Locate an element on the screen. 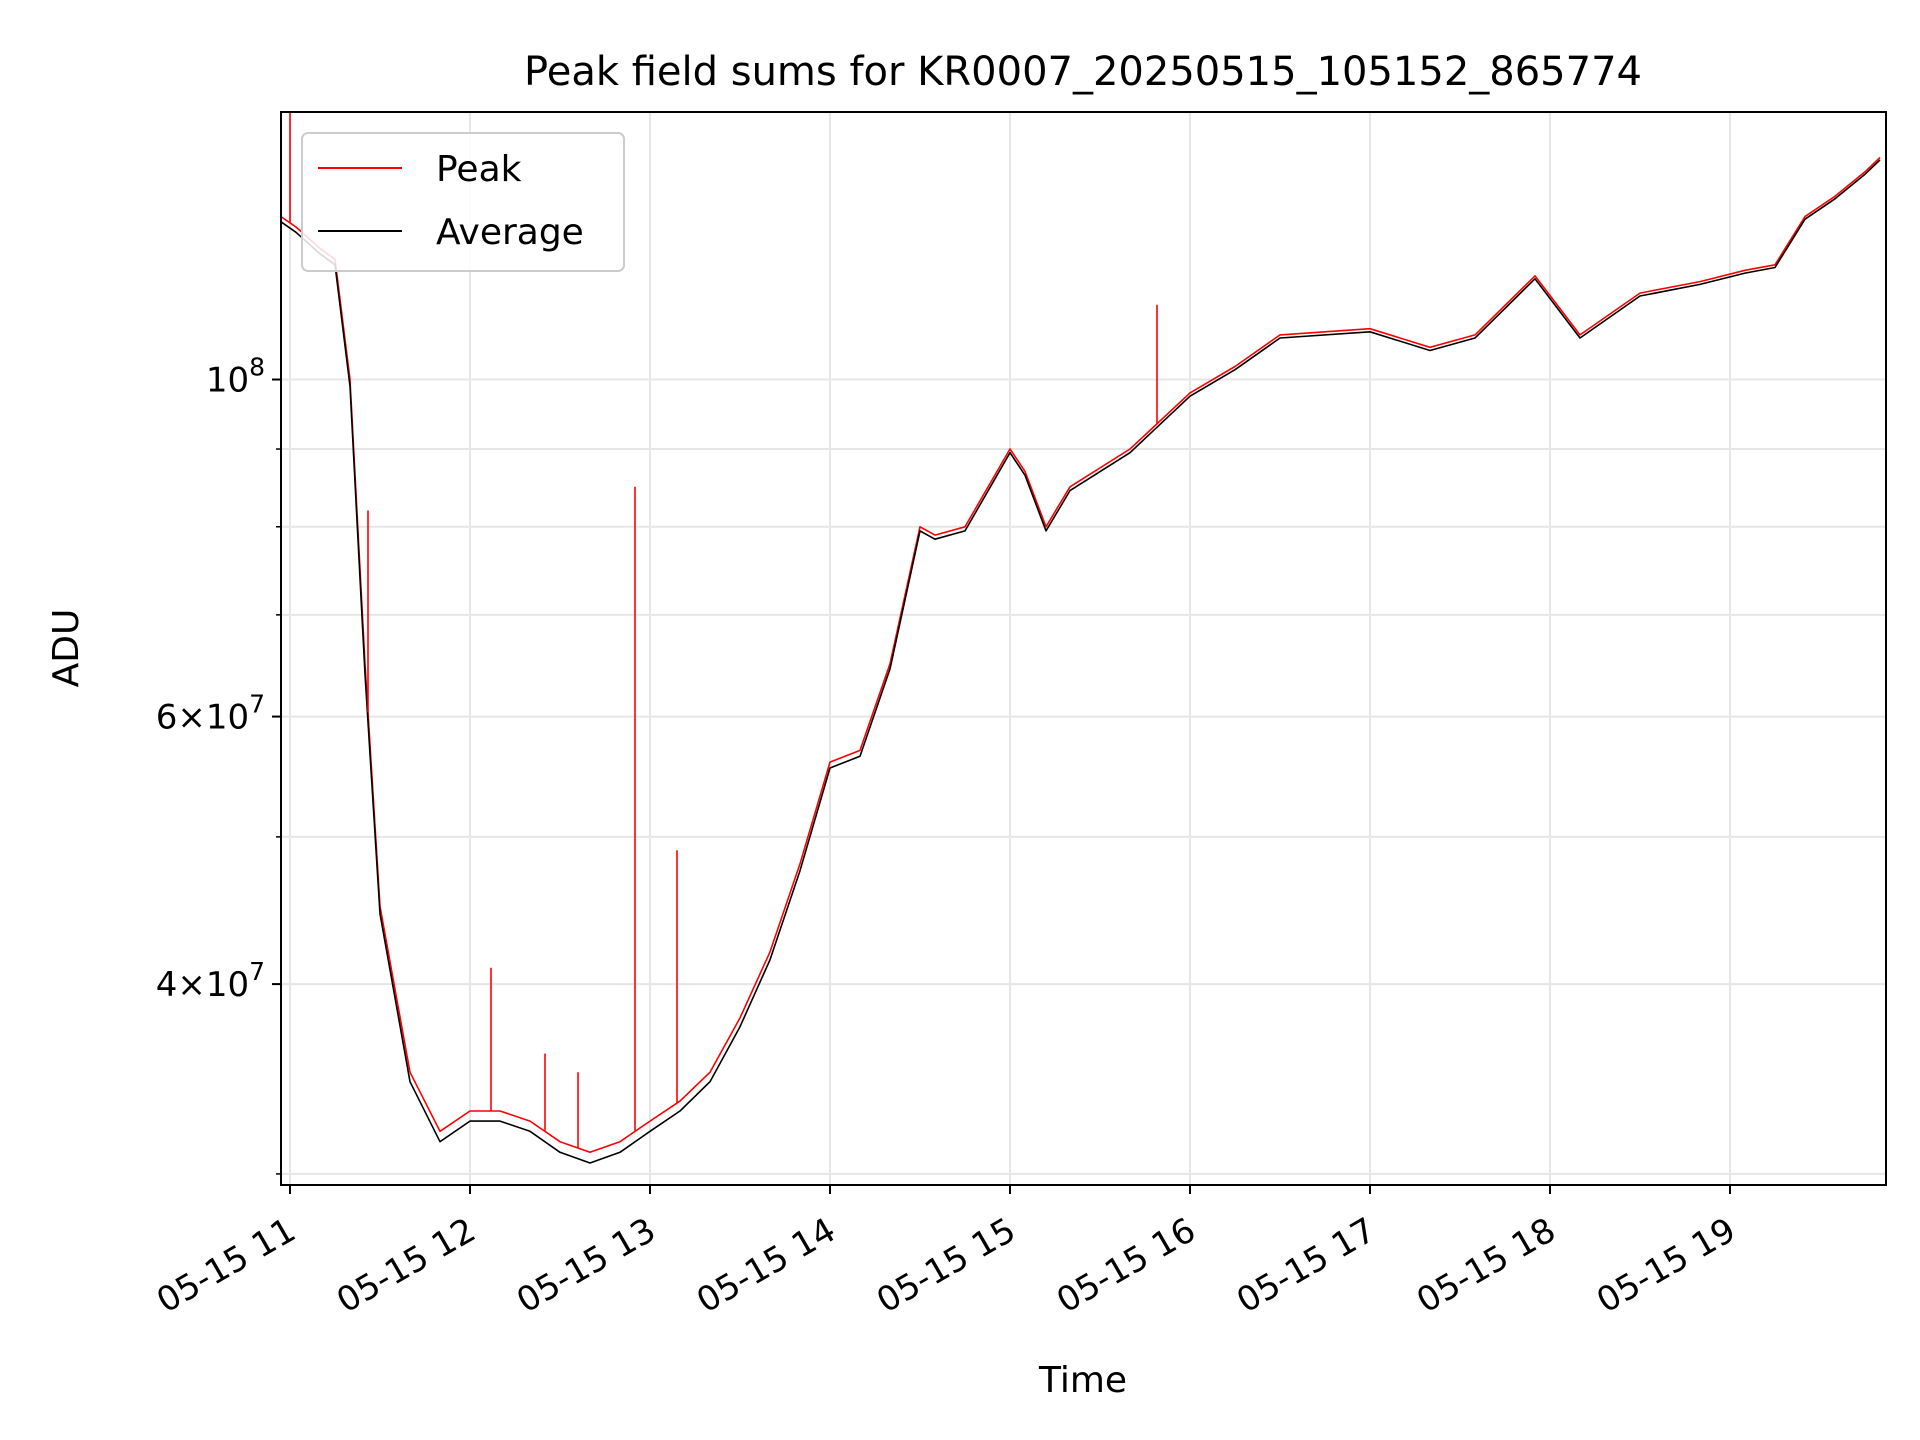  y-tick-label: 4×107 is located at coordinates (210, 981).